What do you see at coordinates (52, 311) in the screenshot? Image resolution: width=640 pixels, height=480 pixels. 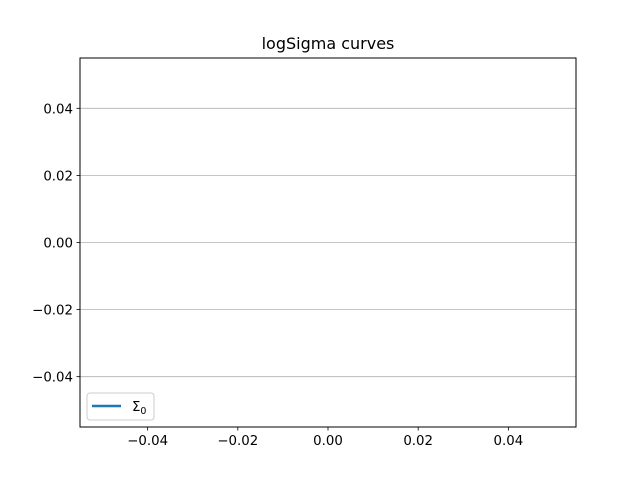 I see `y-tick-label: −0.02` at bounding box center [52, 311].